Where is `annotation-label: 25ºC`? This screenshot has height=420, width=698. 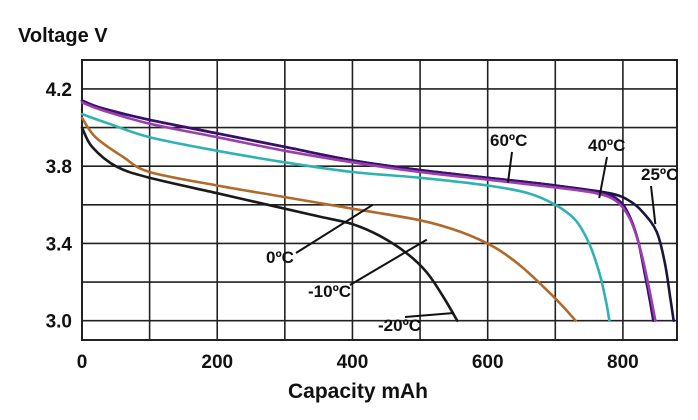
annotation-label: 25ºC is located at coordinates (659, 174).